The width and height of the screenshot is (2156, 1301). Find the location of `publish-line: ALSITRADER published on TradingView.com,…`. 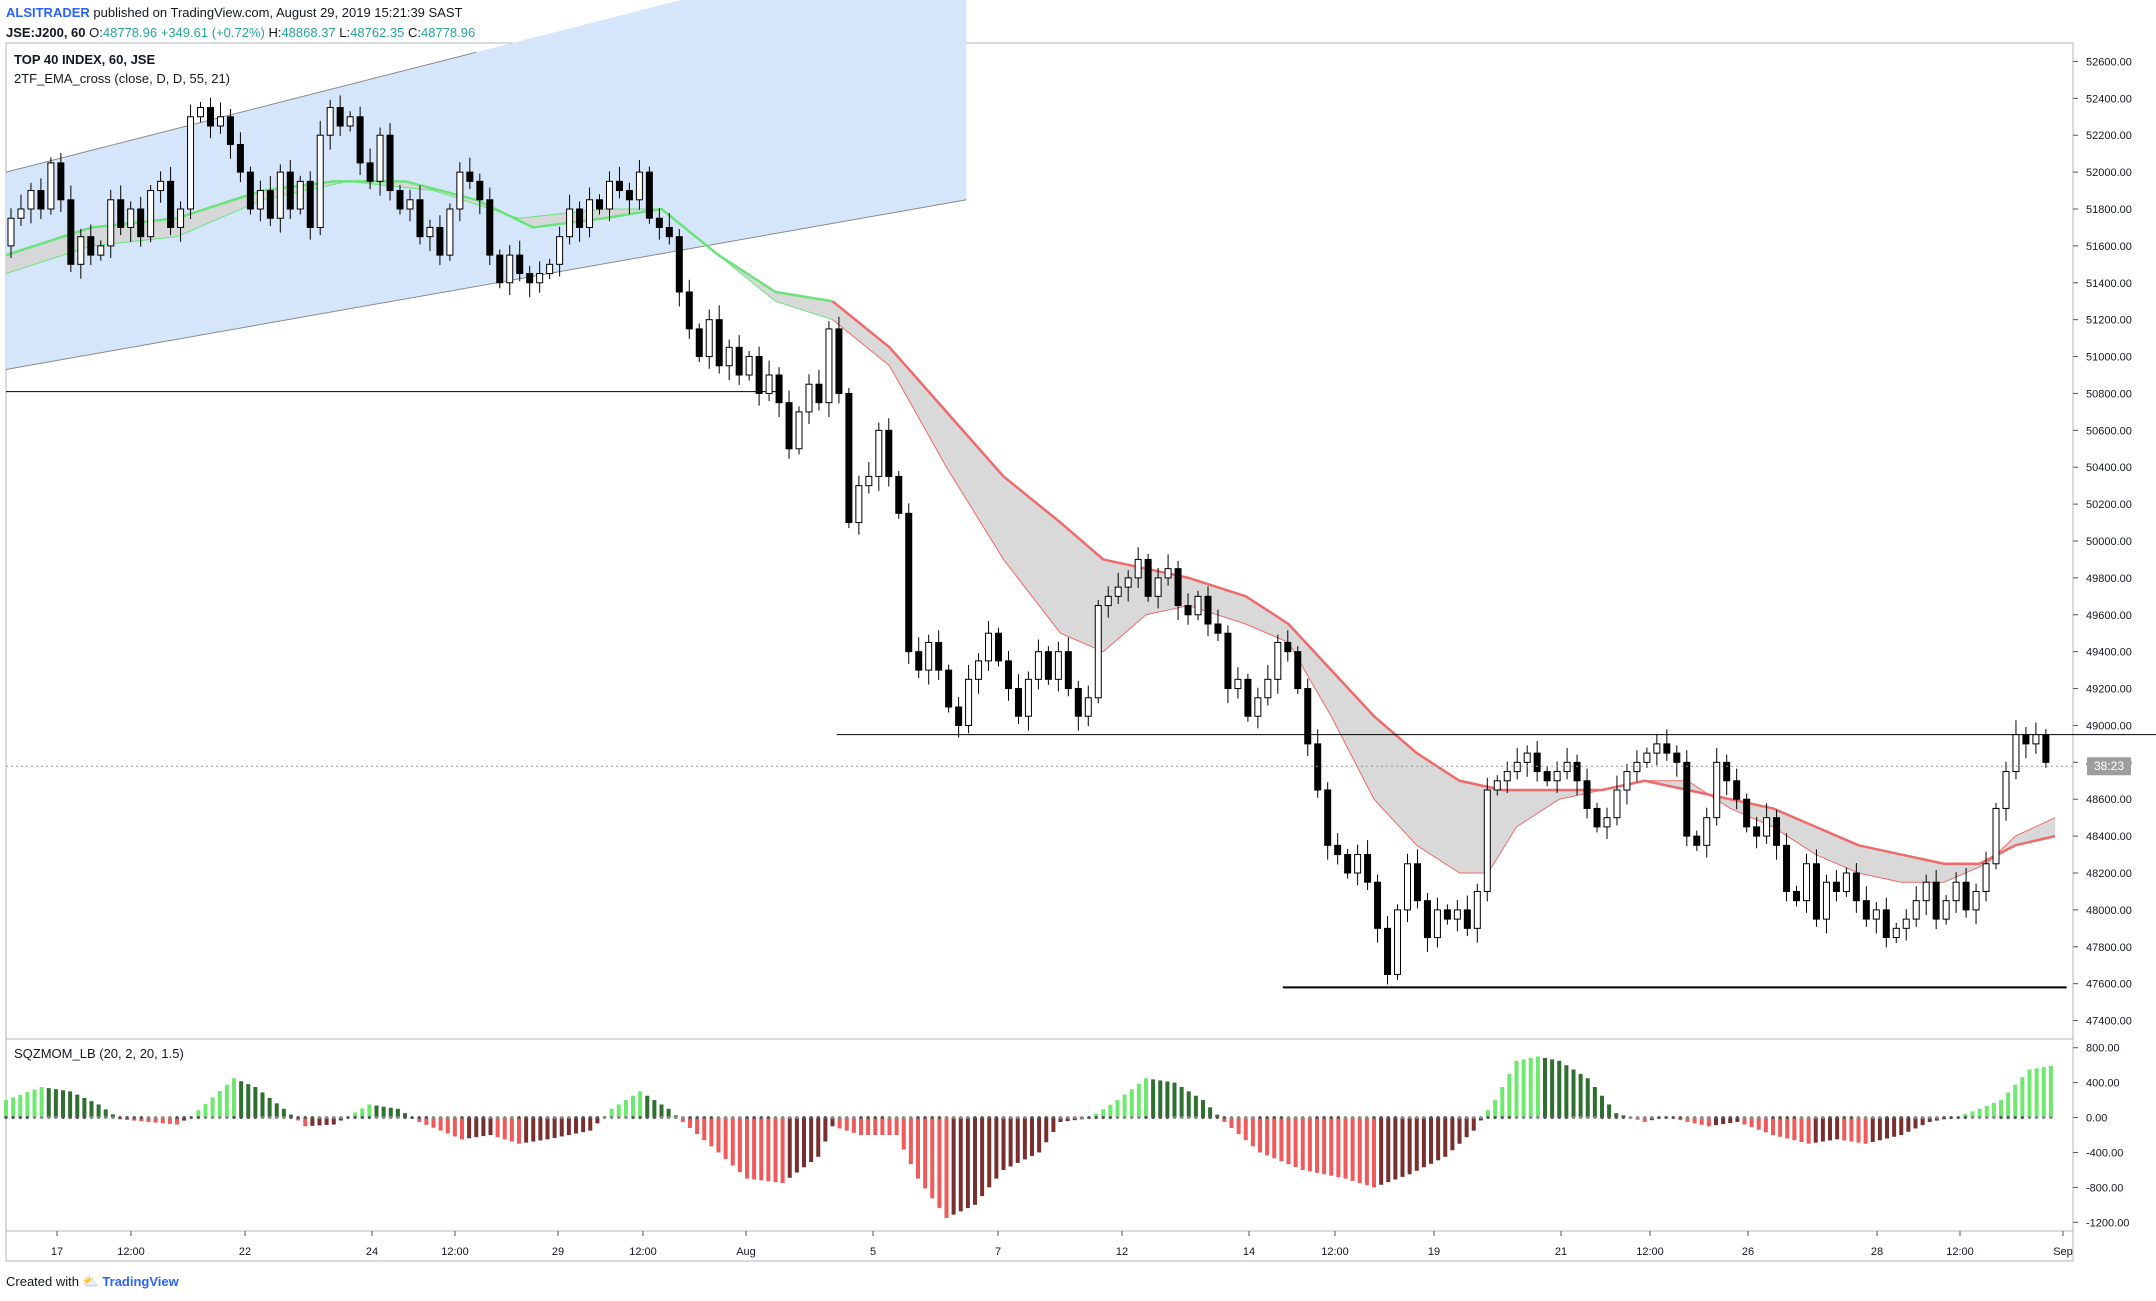

publish-line: ALSITRADER published on TradingView.com,… is located at coordinates (240, 13).